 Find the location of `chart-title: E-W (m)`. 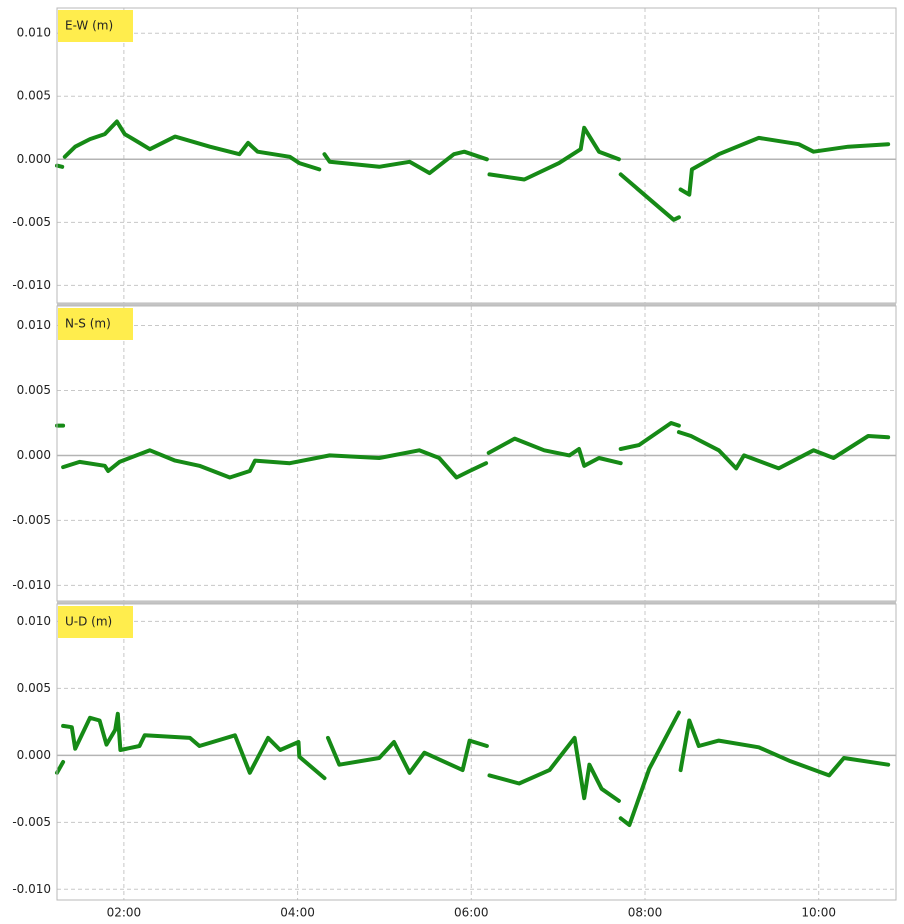

chart-title: E-W (m) is located at coordinates (89, 26).